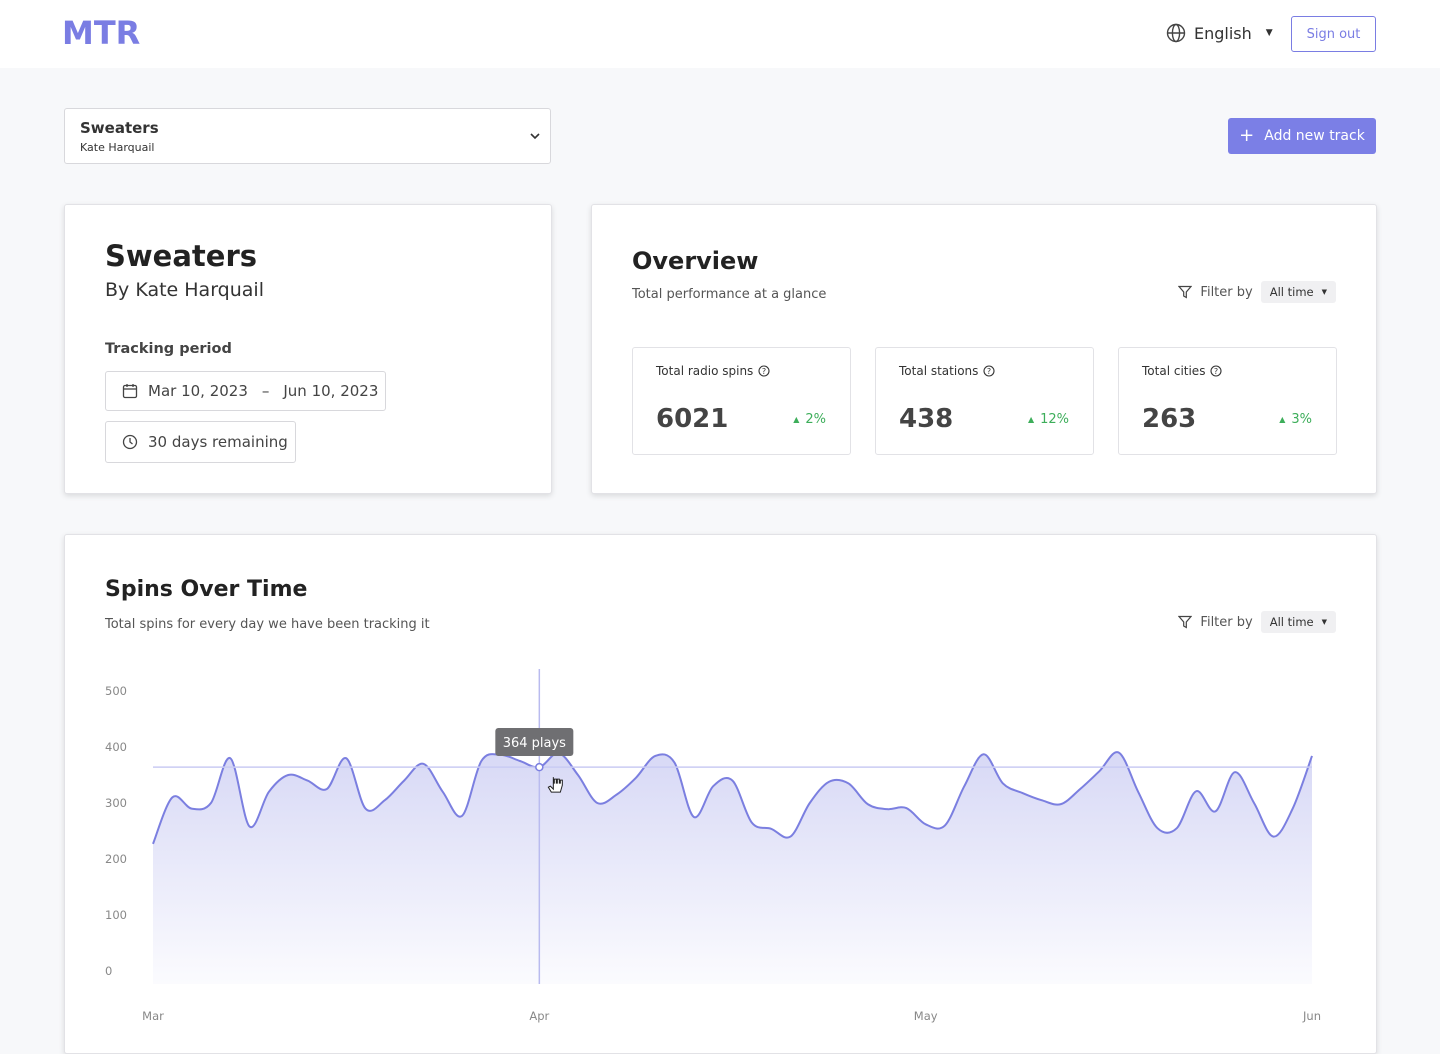 The height and width of the screenshot is (1054, 1440). I want to click on stat-value: 263, so click(1169, 419).